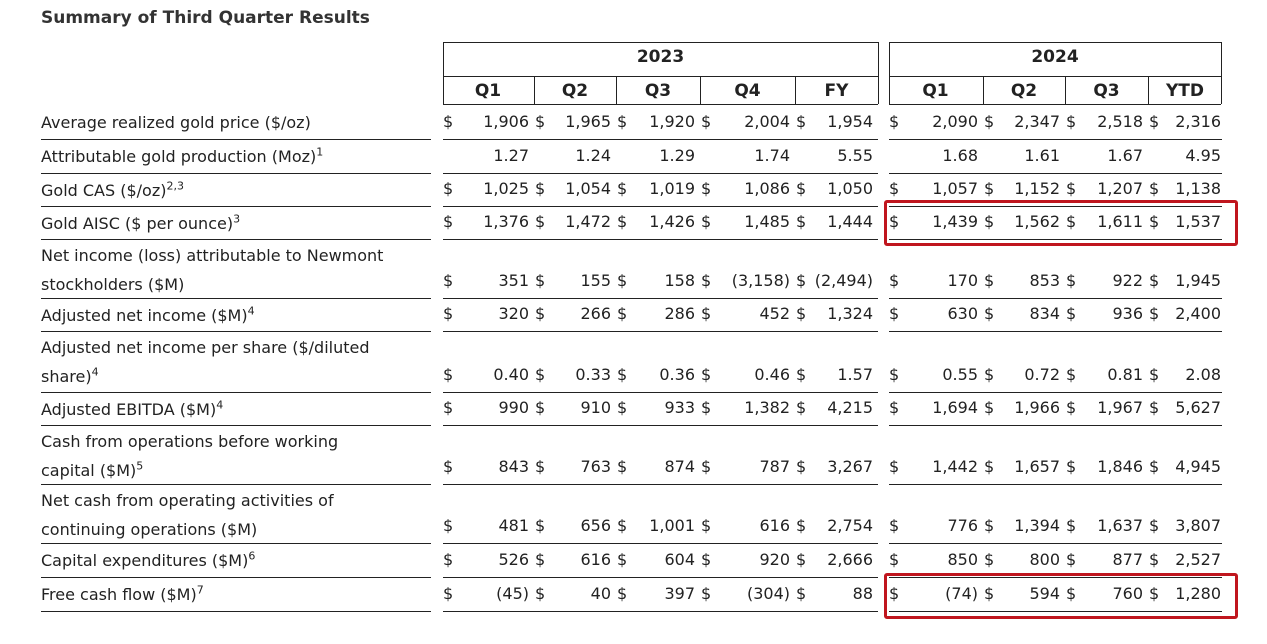 The height and width of the screenshot is (644, 1267). Describe the element at coordinates (955, 188) in the screenshot. I see `cell-value: 1,057` at that location.